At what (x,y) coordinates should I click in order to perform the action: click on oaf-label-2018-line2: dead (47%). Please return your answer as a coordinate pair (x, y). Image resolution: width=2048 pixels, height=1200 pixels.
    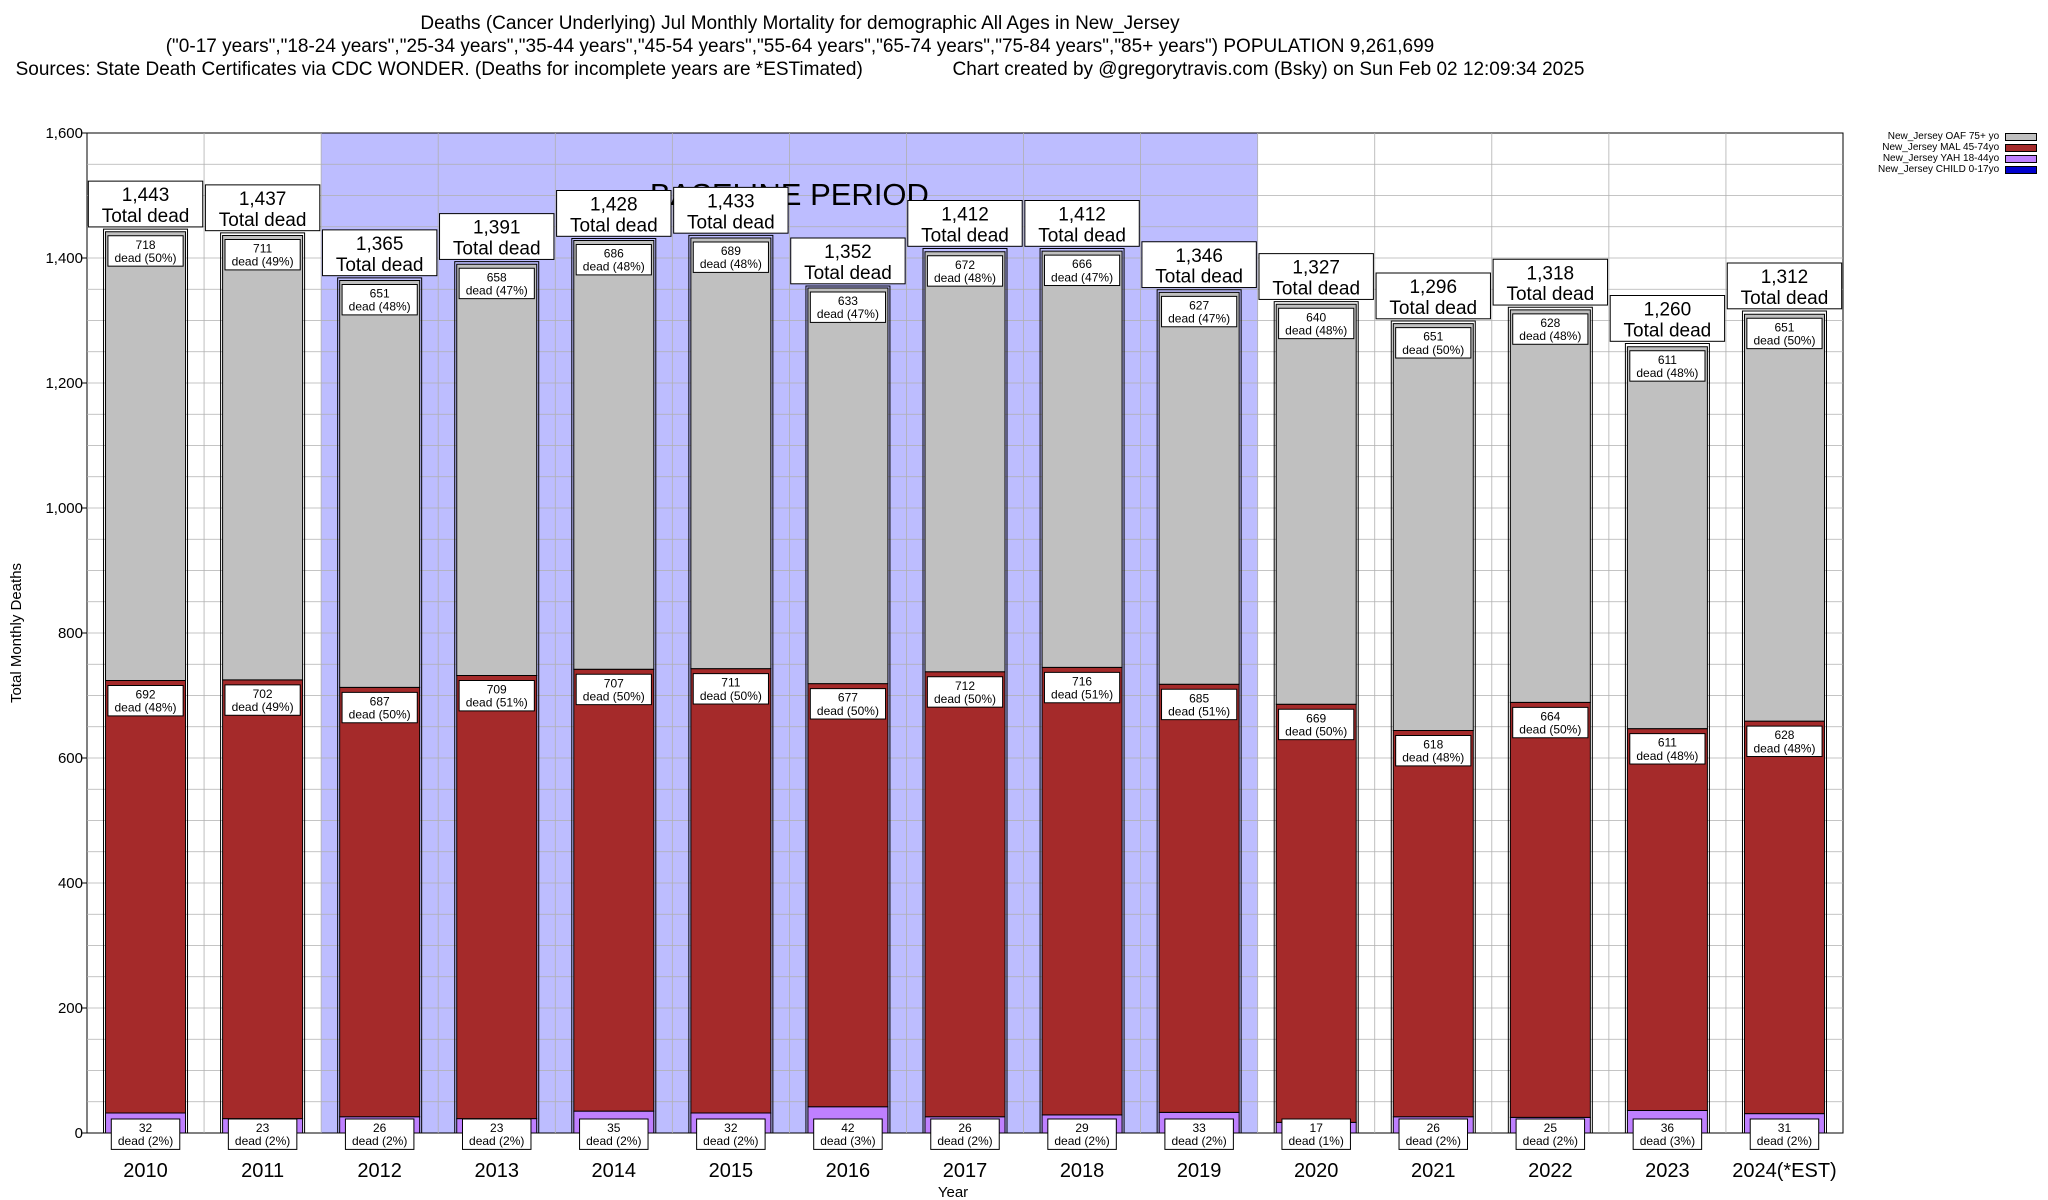
    Looking at the image, I should click on (1082, 277).